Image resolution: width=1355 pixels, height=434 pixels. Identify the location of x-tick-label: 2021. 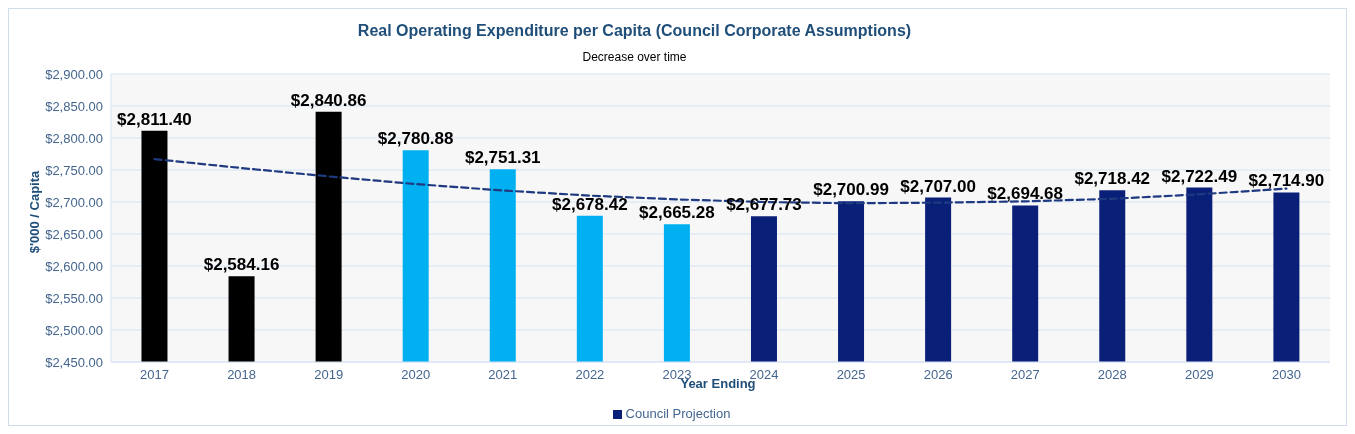
(503, 375).